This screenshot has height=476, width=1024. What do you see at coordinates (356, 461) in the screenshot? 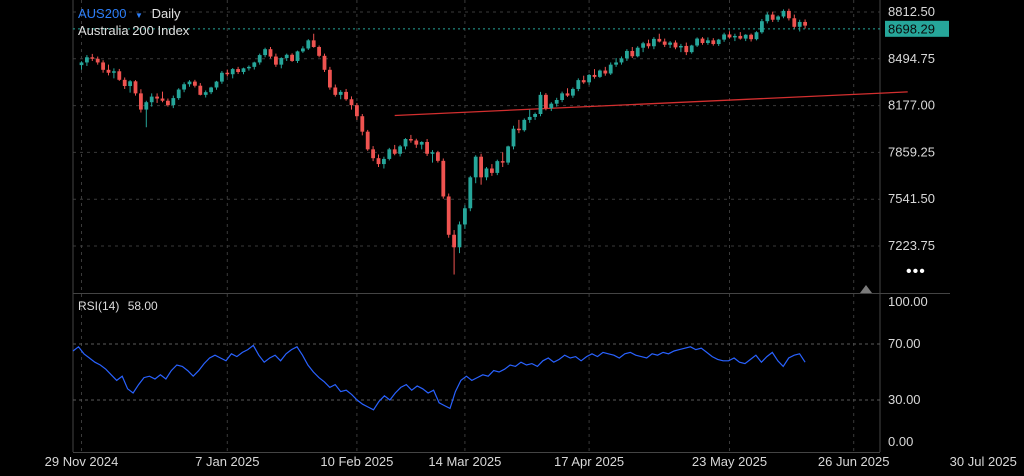
I see `time-tick-label: 10 Feb 2025` at bounding box center [356, 461].